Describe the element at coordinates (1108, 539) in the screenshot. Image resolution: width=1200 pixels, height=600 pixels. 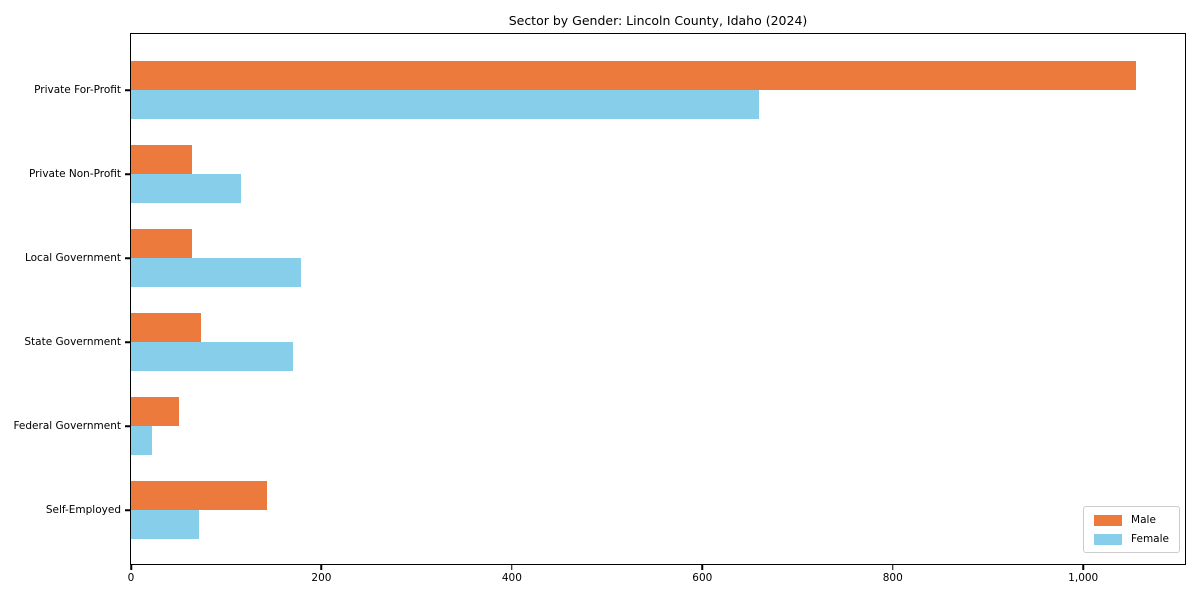
I see `legend-swatch-female` at that location.